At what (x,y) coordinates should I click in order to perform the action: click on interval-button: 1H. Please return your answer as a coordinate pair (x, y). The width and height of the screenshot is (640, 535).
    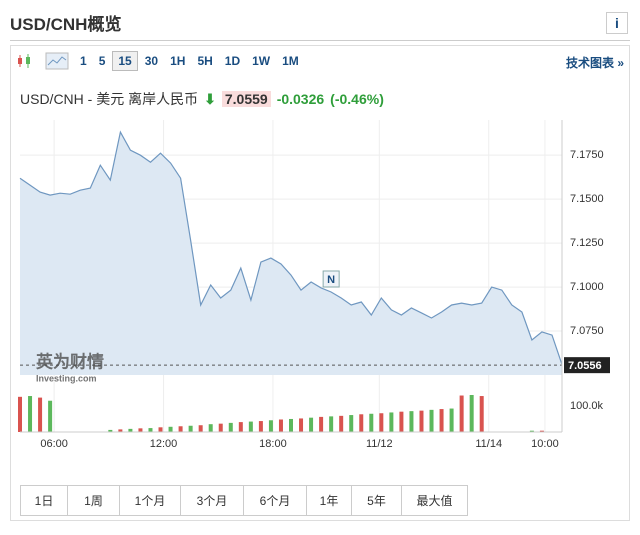
    Looking at the image, I should click on (178, 61).